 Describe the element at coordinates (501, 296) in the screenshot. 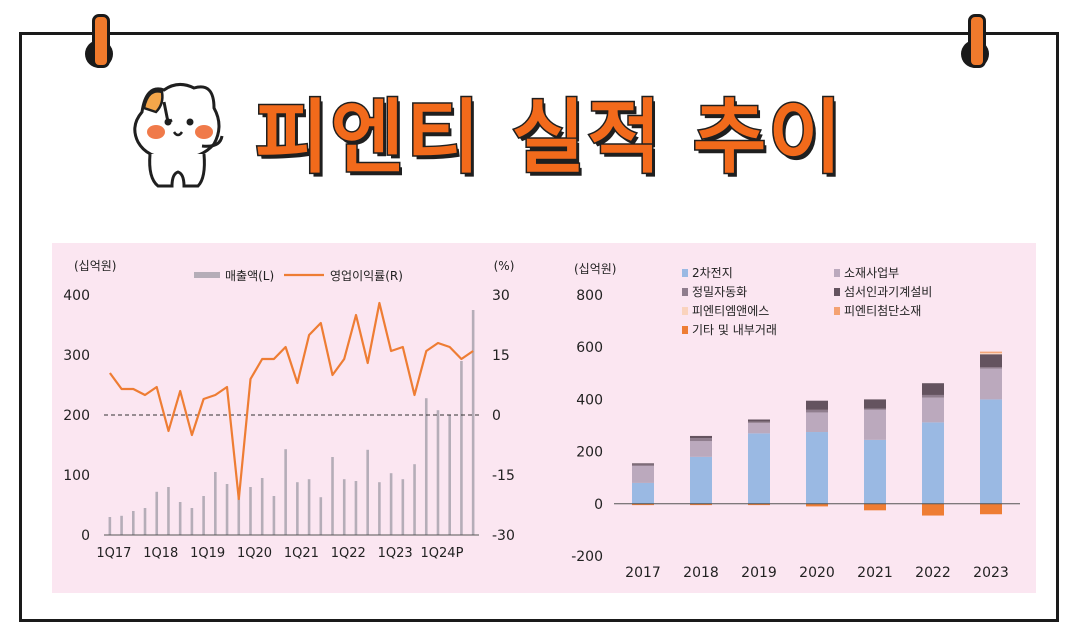

I see `right-tick-label: 30` at that location.